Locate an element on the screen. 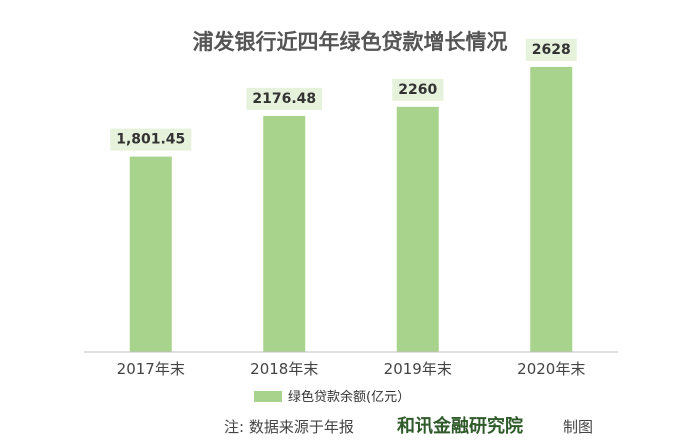 The width and height of the screenshot is (700, 447). x-tick-2020年末: 2020年末 is located at coordinates (551, 369).